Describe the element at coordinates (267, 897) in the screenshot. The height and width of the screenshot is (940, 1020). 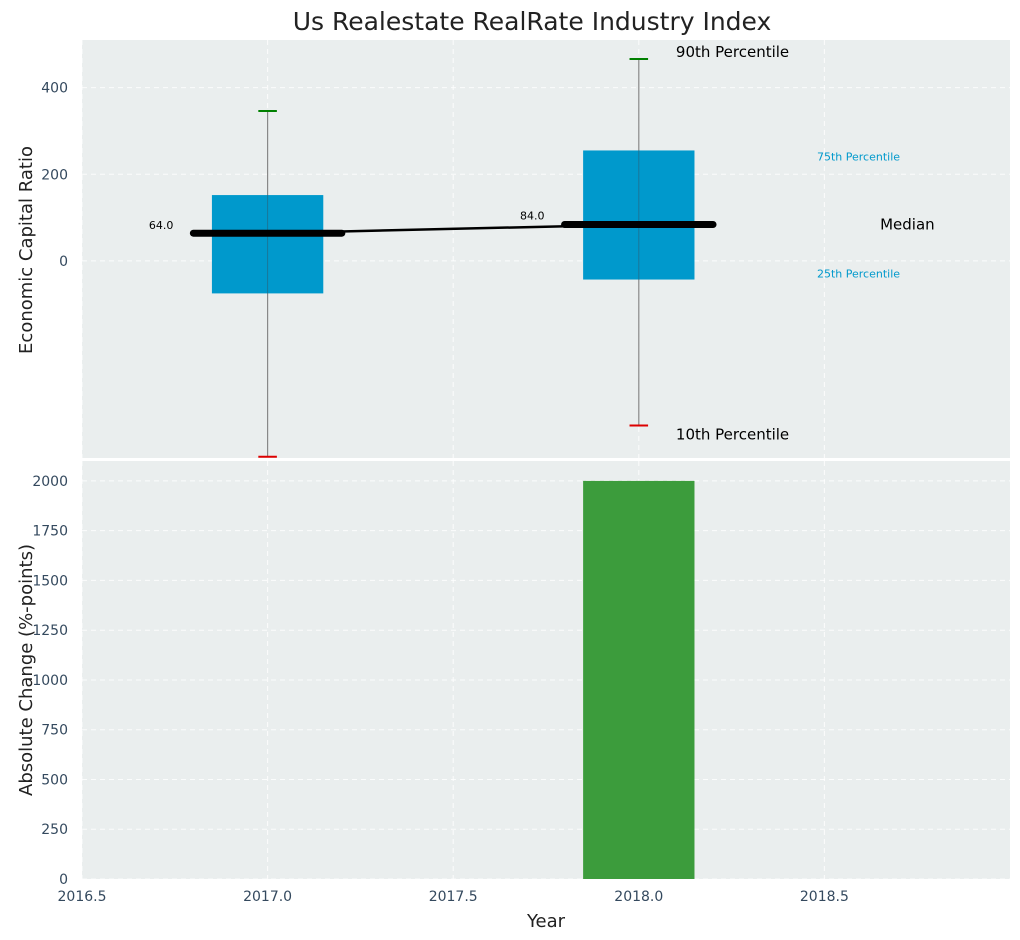
I see `x-tick-label: 2017.0` at that location.